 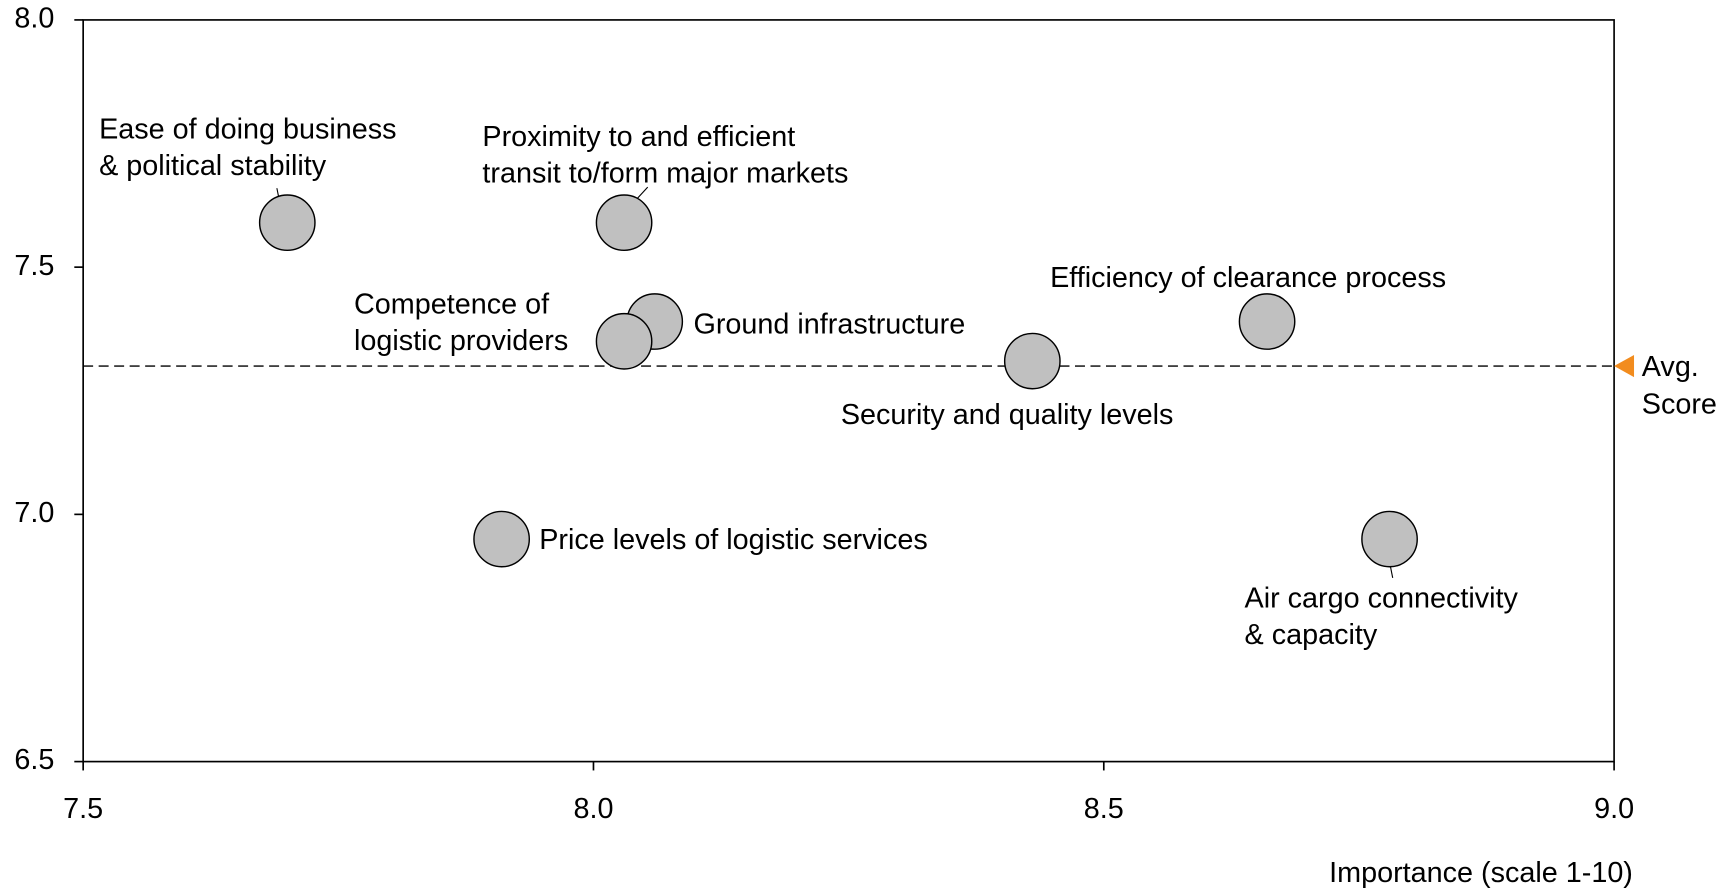 What do you see at coordinates (247, 129) in the screenshot?
I see `point-label: Ease of doing business` at bounding box center [247, 129].